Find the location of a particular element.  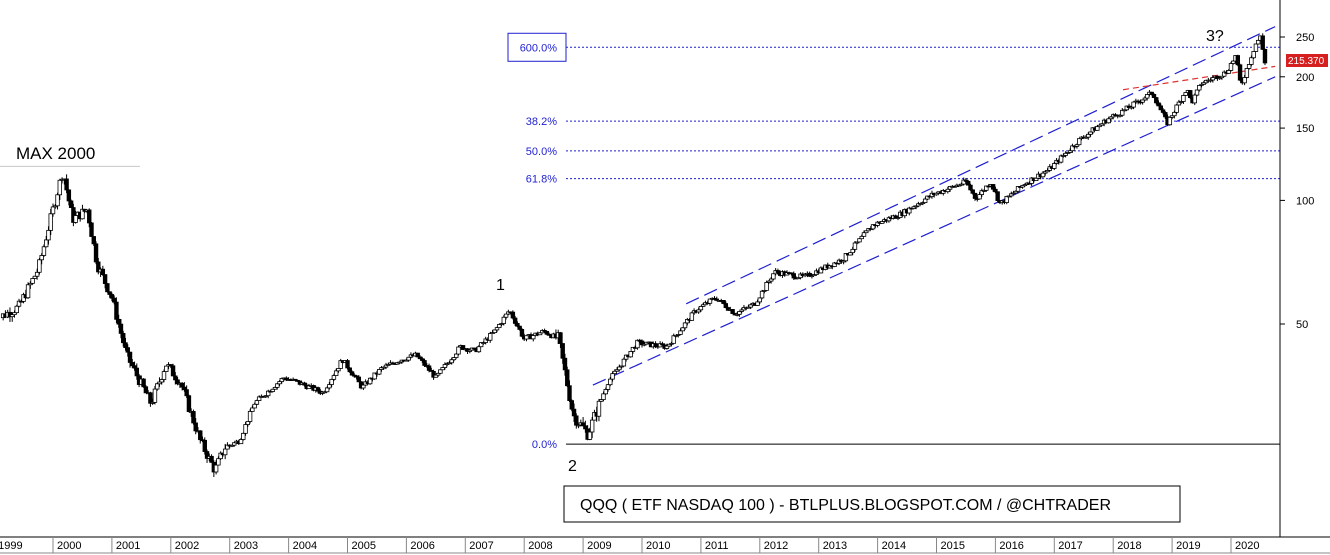

x-tick-label: 2013 is located at coordinates (835, 546).